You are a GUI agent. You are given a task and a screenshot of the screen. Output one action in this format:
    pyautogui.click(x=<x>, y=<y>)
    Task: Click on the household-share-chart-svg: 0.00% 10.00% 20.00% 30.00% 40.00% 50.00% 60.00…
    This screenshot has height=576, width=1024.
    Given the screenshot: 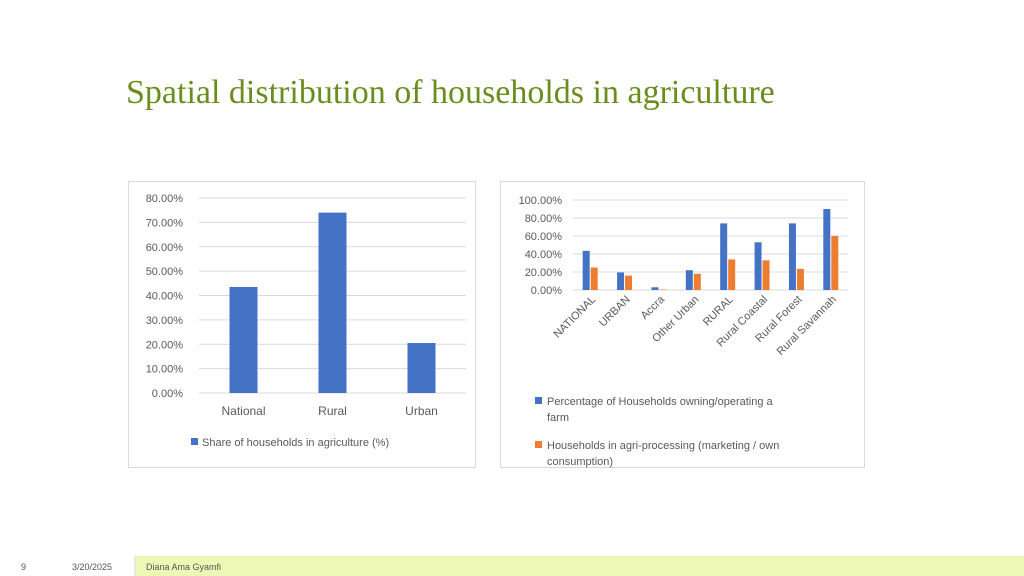 What is the action you would take?
    pyautogui.click(x=306, y=321)
    